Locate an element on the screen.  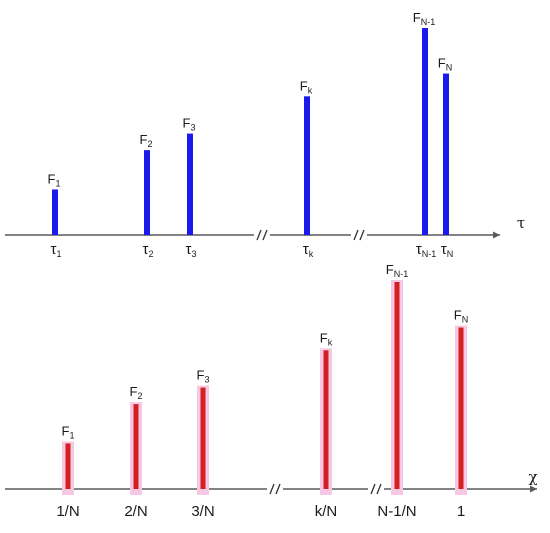
top-spike-n-label: FN is located at coordinates (445, 64).